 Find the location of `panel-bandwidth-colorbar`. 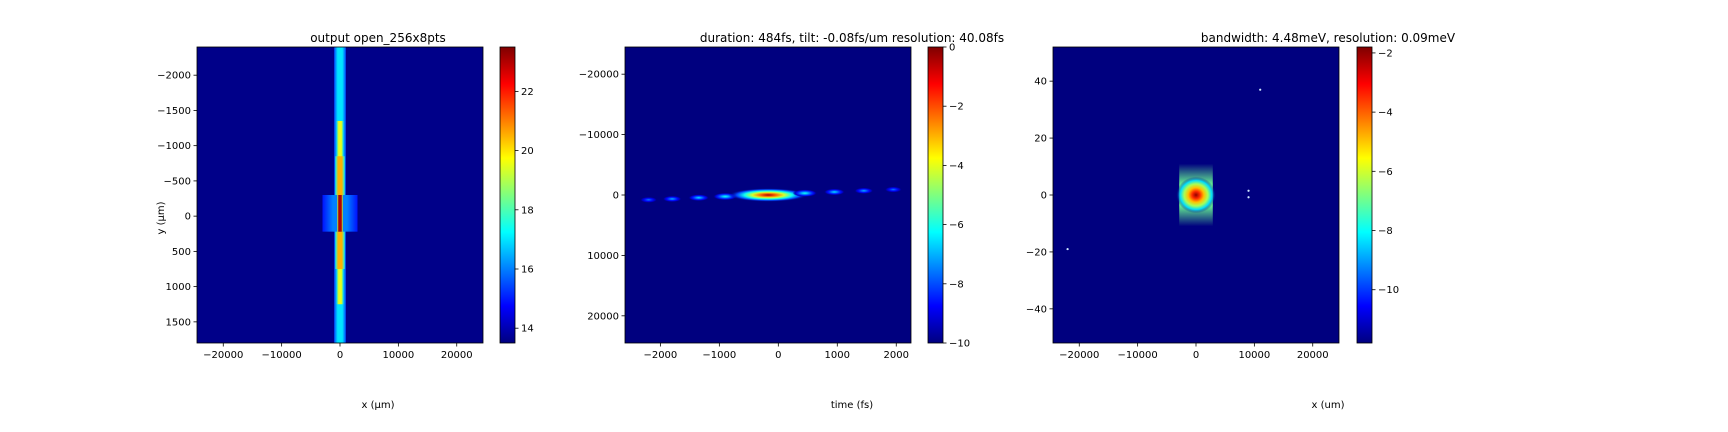

panel-bandwidth-colorbar is located at coordinates (1364, 195).